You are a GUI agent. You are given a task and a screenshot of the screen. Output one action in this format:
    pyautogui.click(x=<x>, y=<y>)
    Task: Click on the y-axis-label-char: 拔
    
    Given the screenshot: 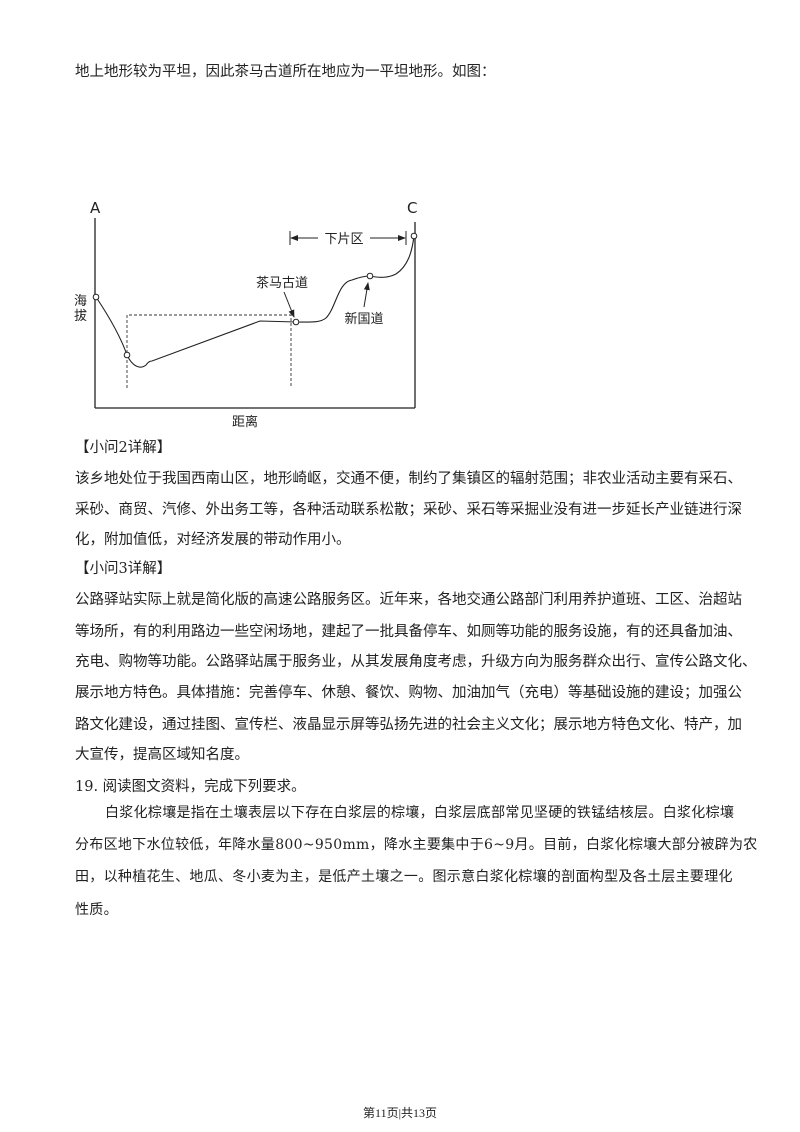 What is the action you would take?
    pyautogui.click(x=80, y=316)
    